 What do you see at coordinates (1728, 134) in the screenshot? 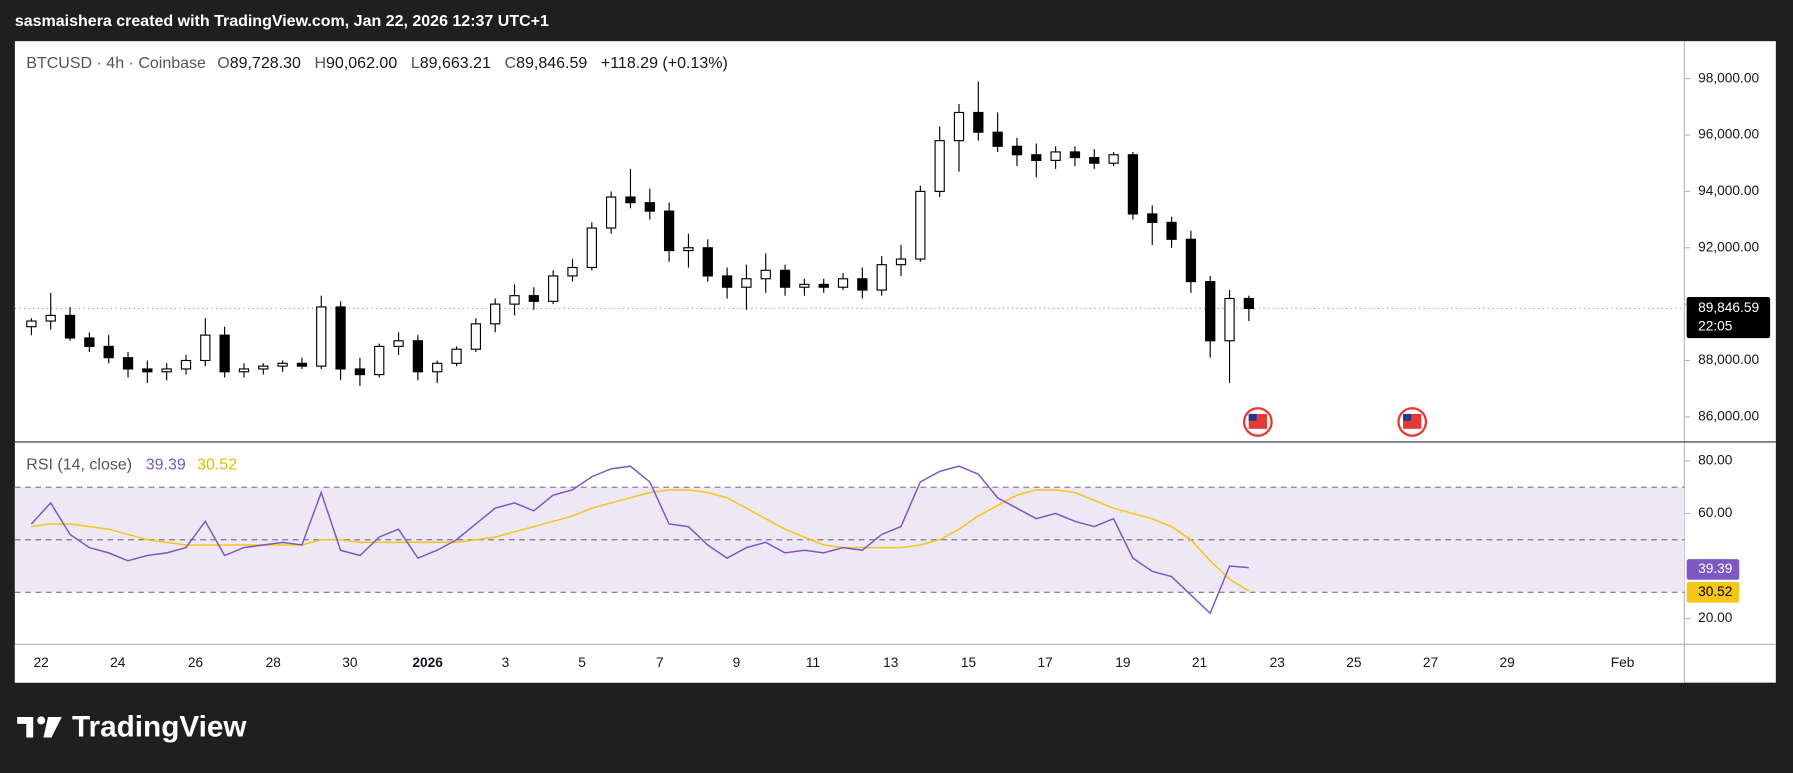
I see `y-tick-label: 96,000.00` at bounding box center [1728, 134].